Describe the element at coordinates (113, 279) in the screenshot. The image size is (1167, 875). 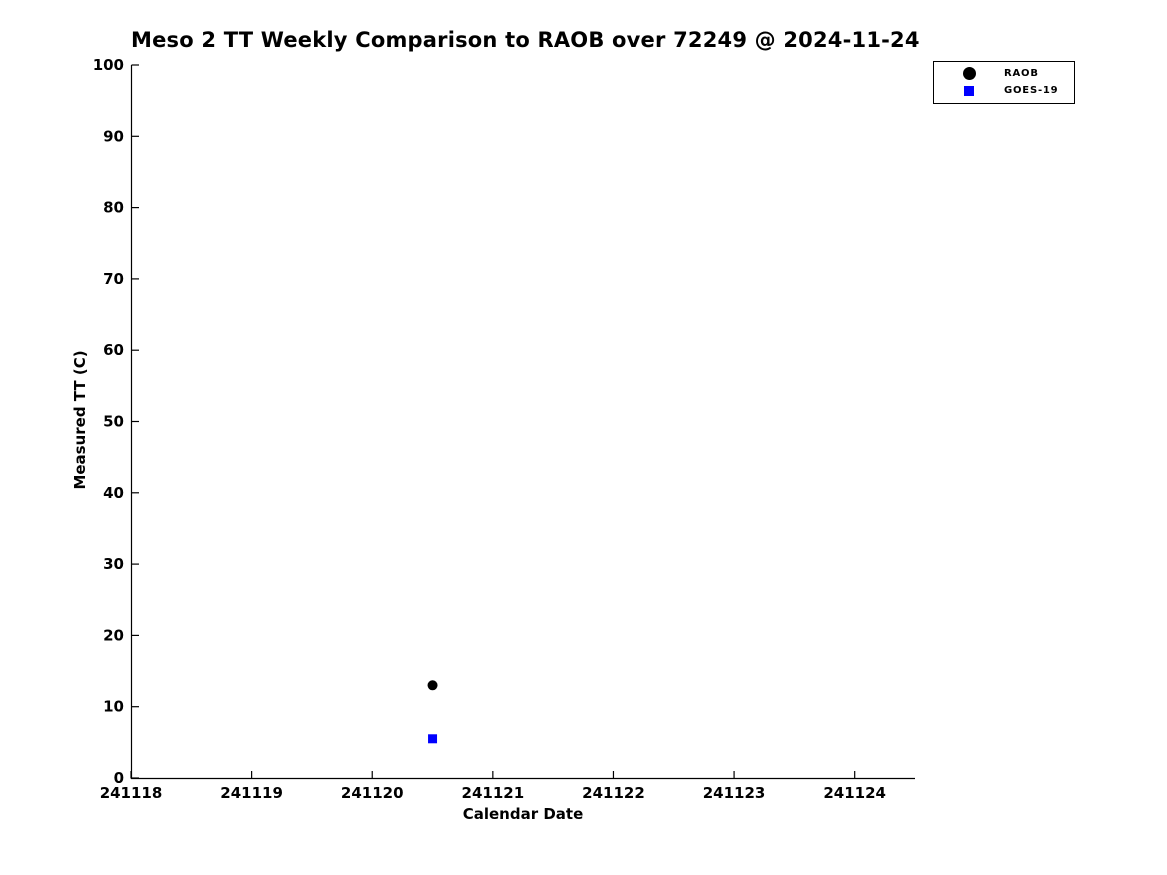
I see `y-tick-label: 70` at that location.